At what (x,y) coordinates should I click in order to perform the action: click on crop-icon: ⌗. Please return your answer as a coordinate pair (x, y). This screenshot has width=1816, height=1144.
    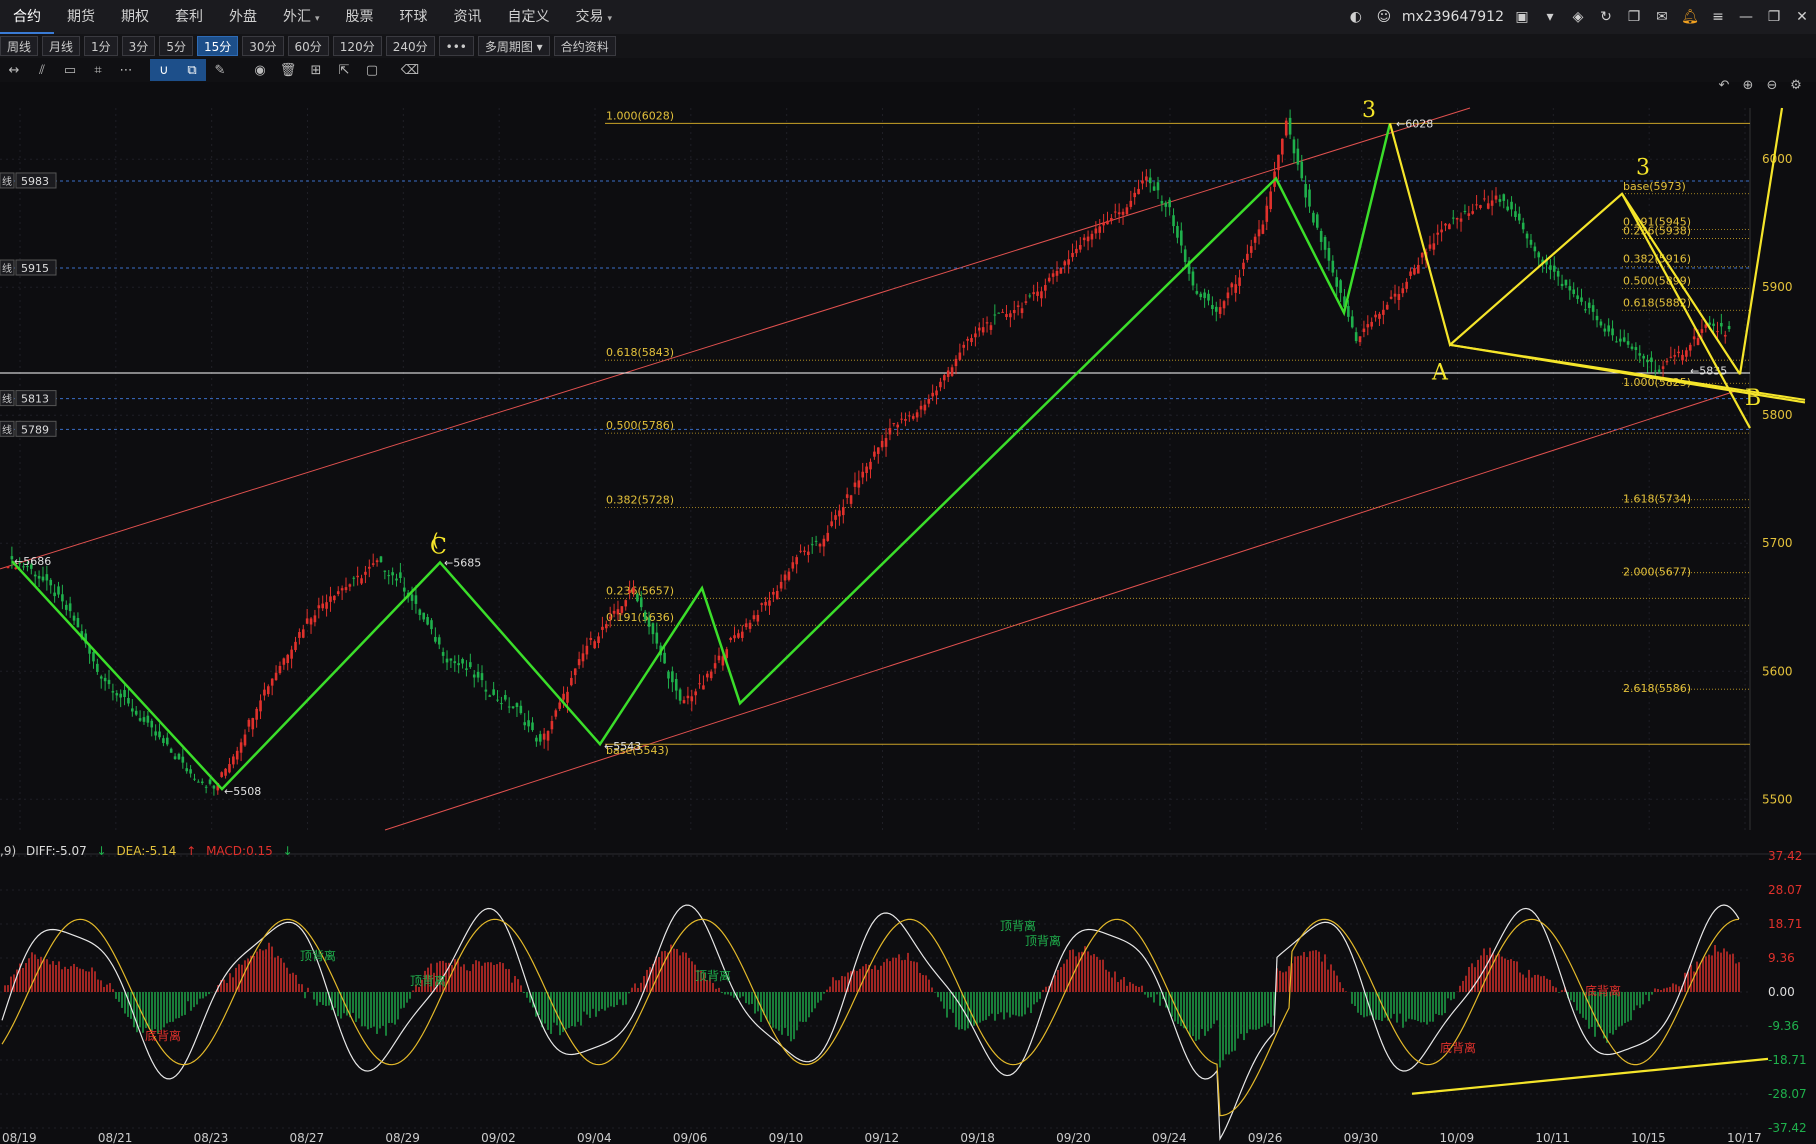
    Looking at the image, I should click on (98, 70).